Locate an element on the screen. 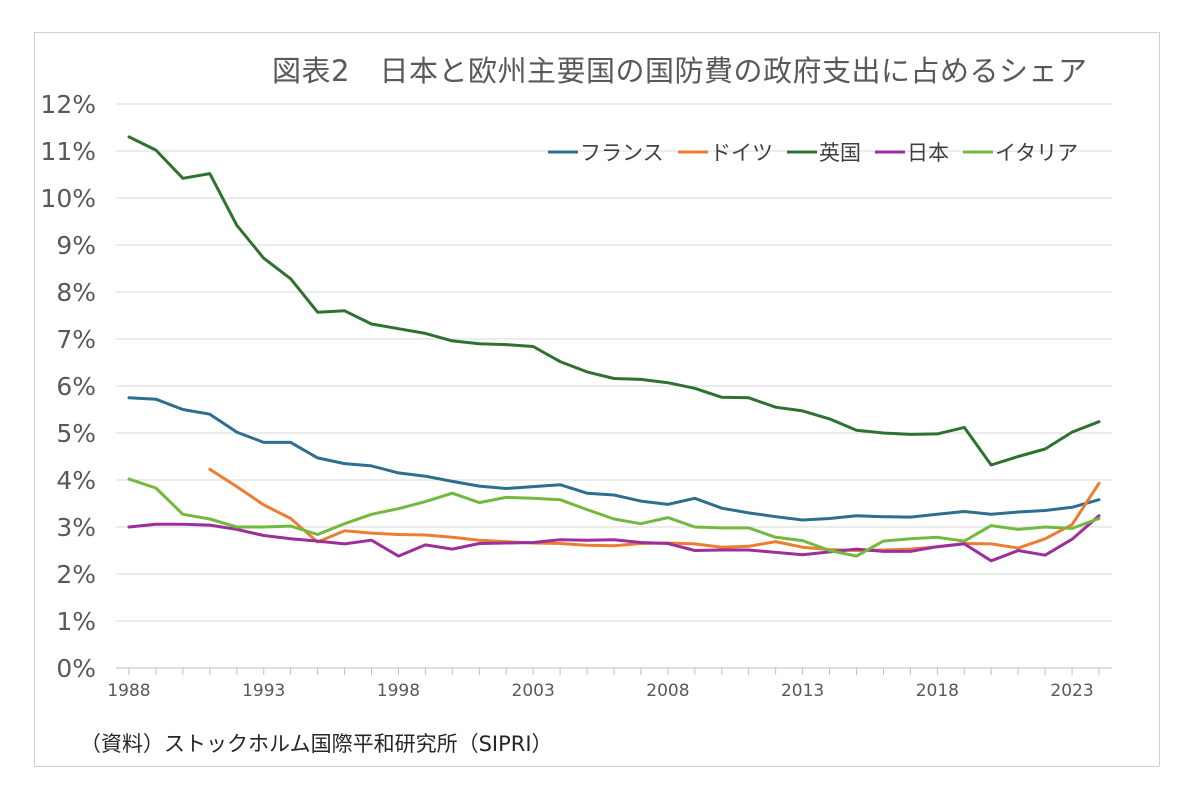 This screenshot has width=1197, height=801. y-tick-label: 4% is located at coordinates (76, 480).